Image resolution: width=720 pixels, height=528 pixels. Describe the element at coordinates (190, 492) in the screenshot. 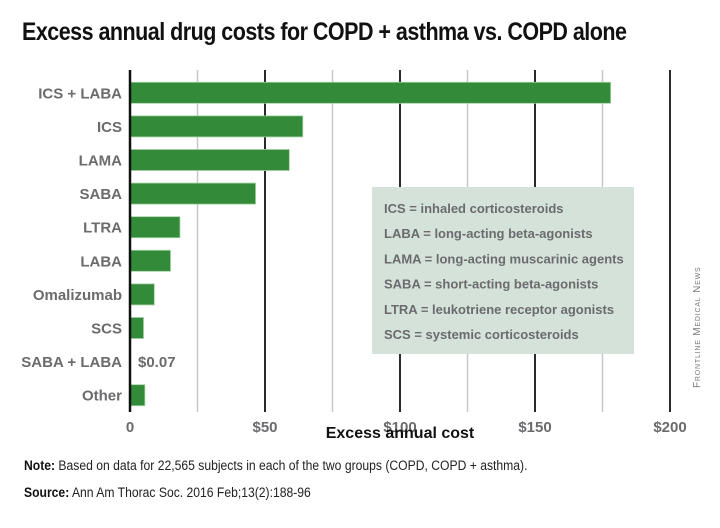

I see `source-text: Ann Am Thorac Soc. 2016 Feb;13(2):188-96` at that location.